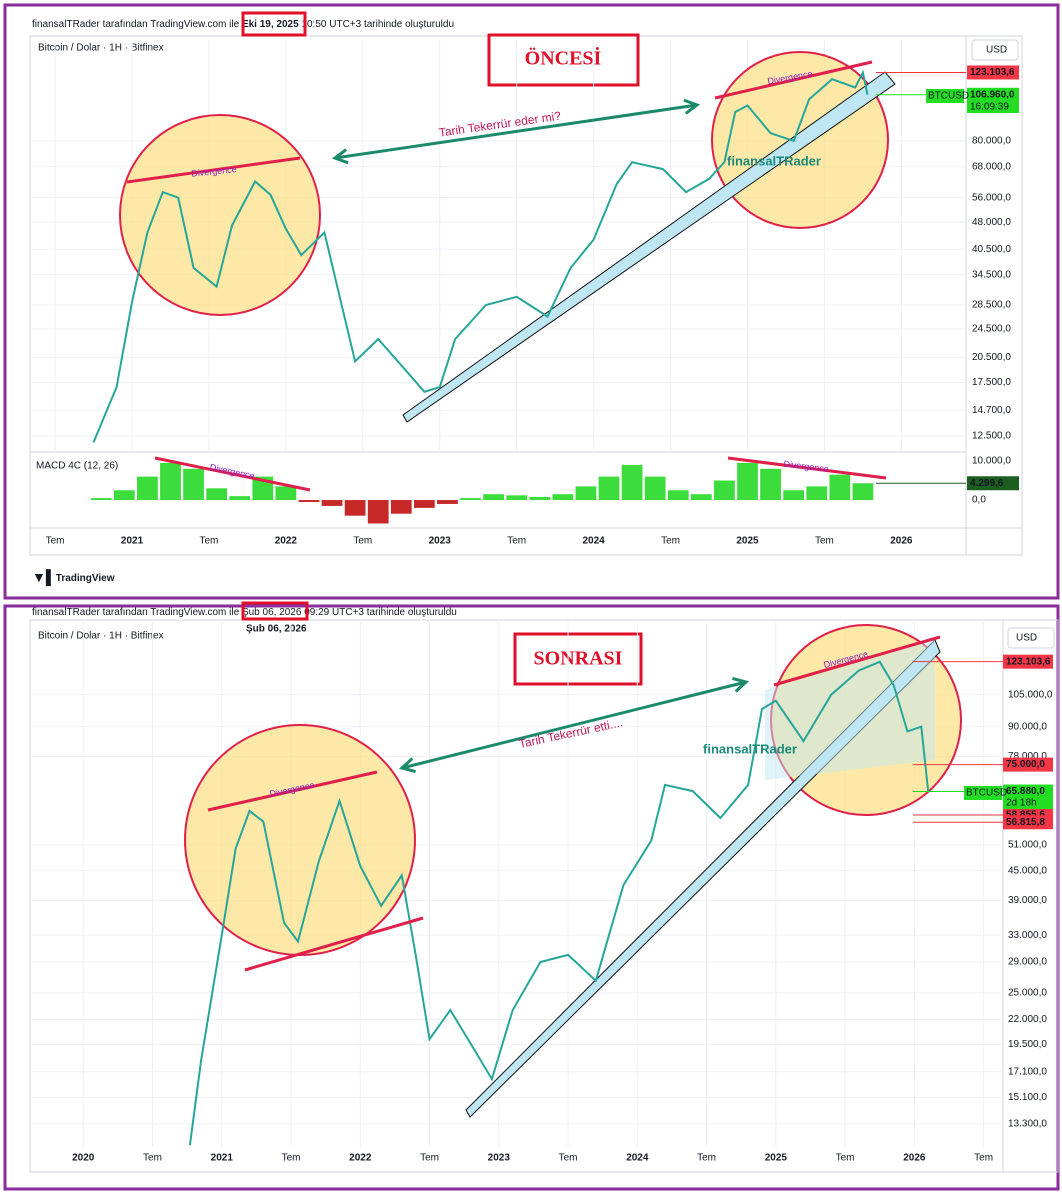  What do you see at coordinates (991, 222) in the screenshot?
I see `y-tick-label: 48.000,0` at bounding box center [991, 222].